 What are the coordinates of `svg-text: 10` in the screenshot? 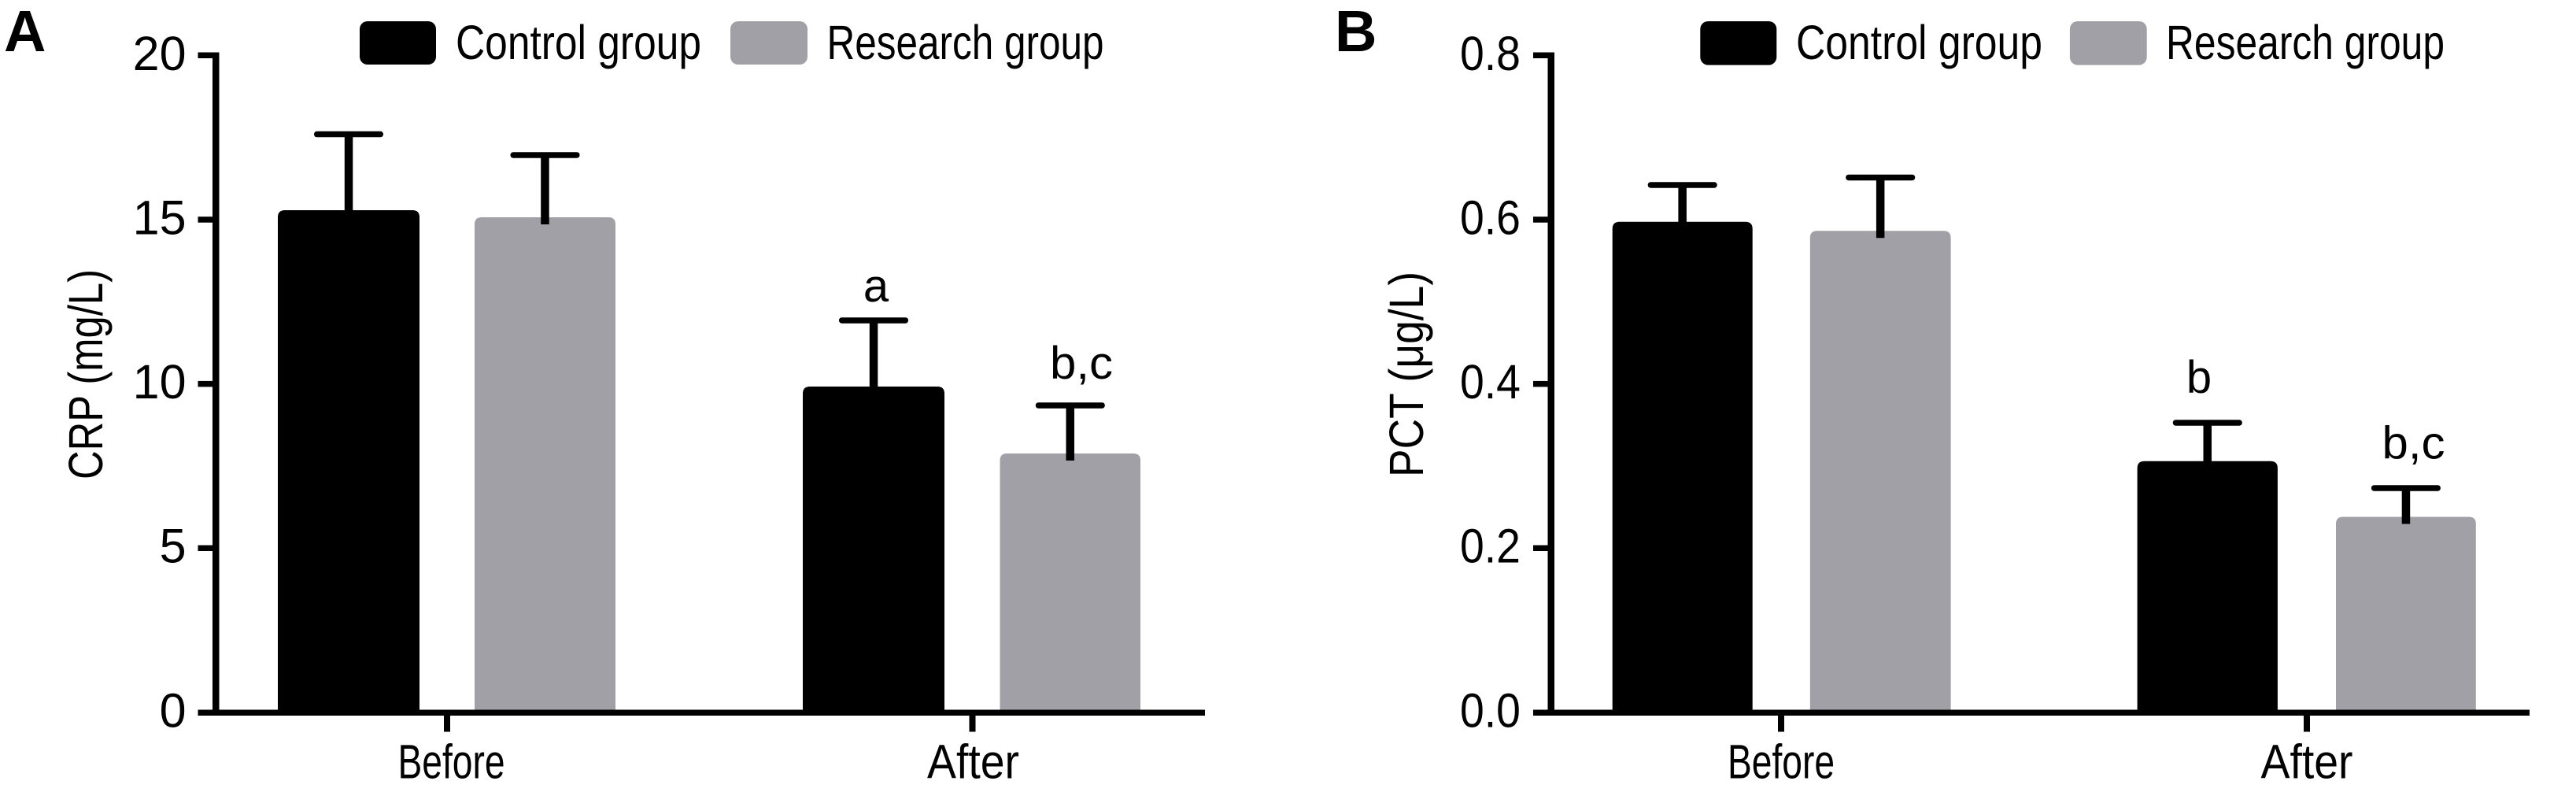 It's located at (160, 382).